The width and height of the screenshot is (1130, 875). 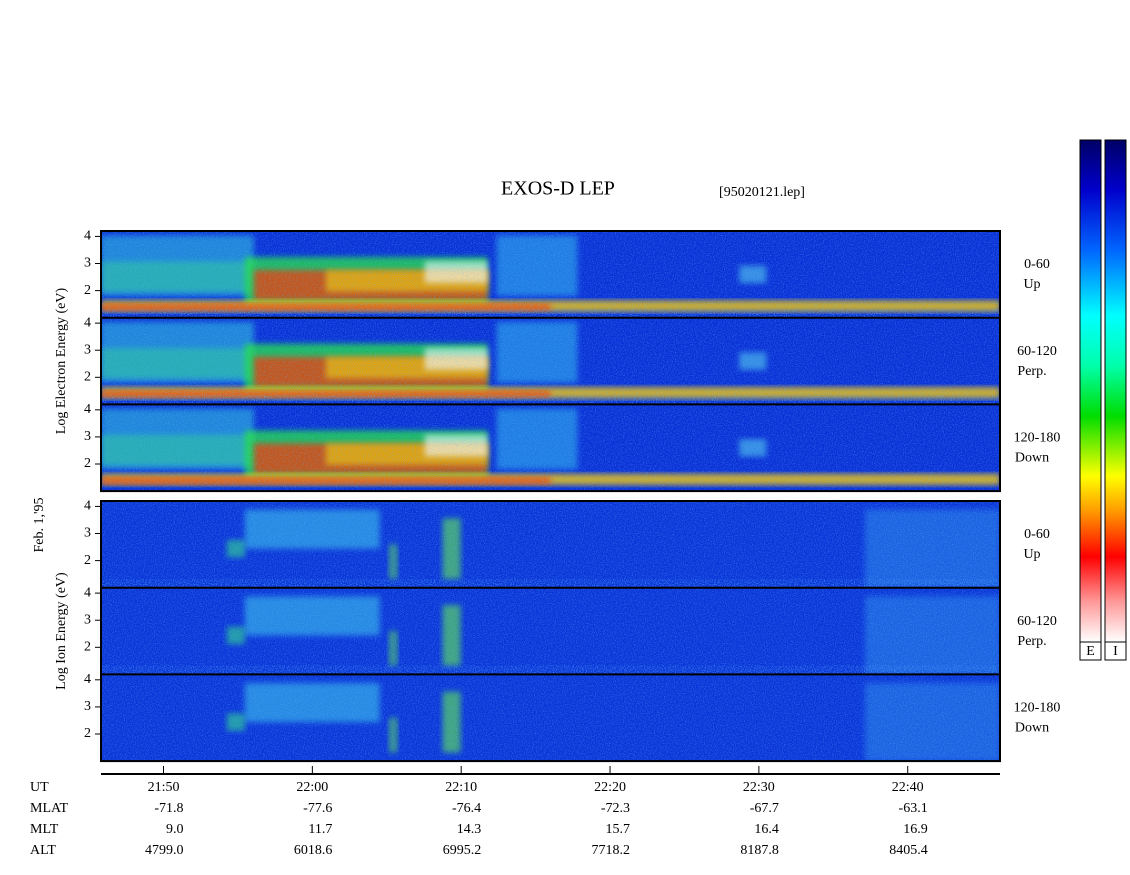 I want to click on row-value: -77.6, so click(x=317, y=808).